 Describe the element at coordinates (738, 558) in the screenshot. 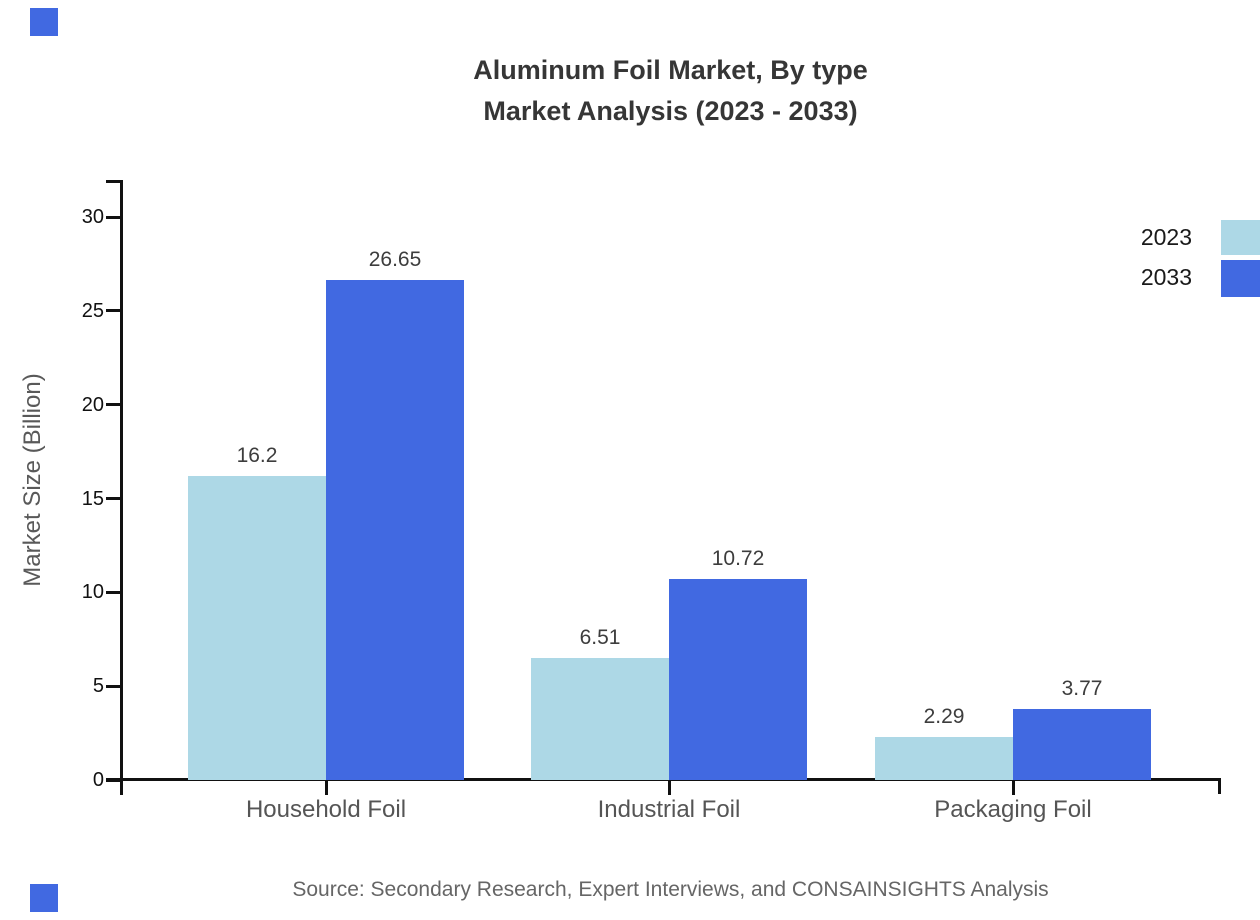

I see `bar-value-label: 10.72` at that location.